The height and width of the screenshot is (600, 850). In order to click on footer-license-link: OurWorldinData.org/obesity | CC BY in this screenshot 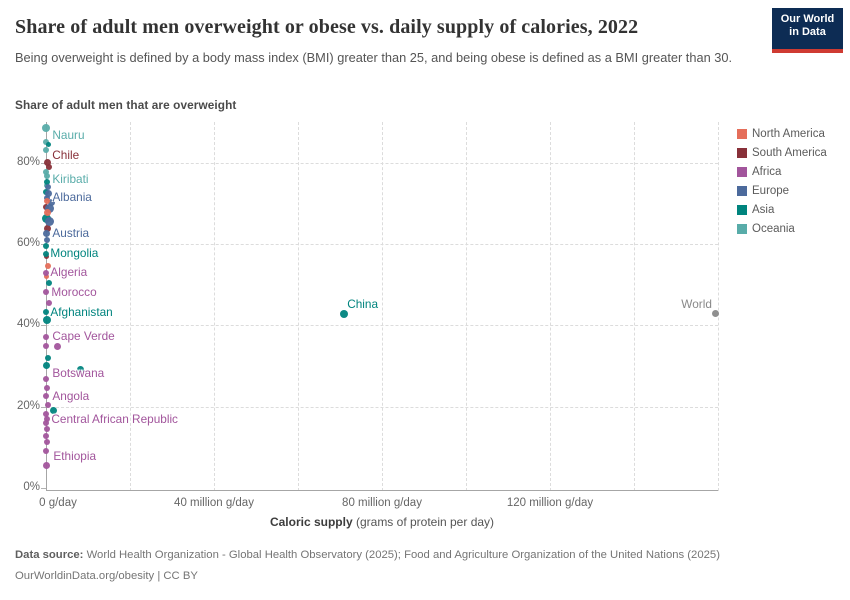, I will do `click(106, 576)`.